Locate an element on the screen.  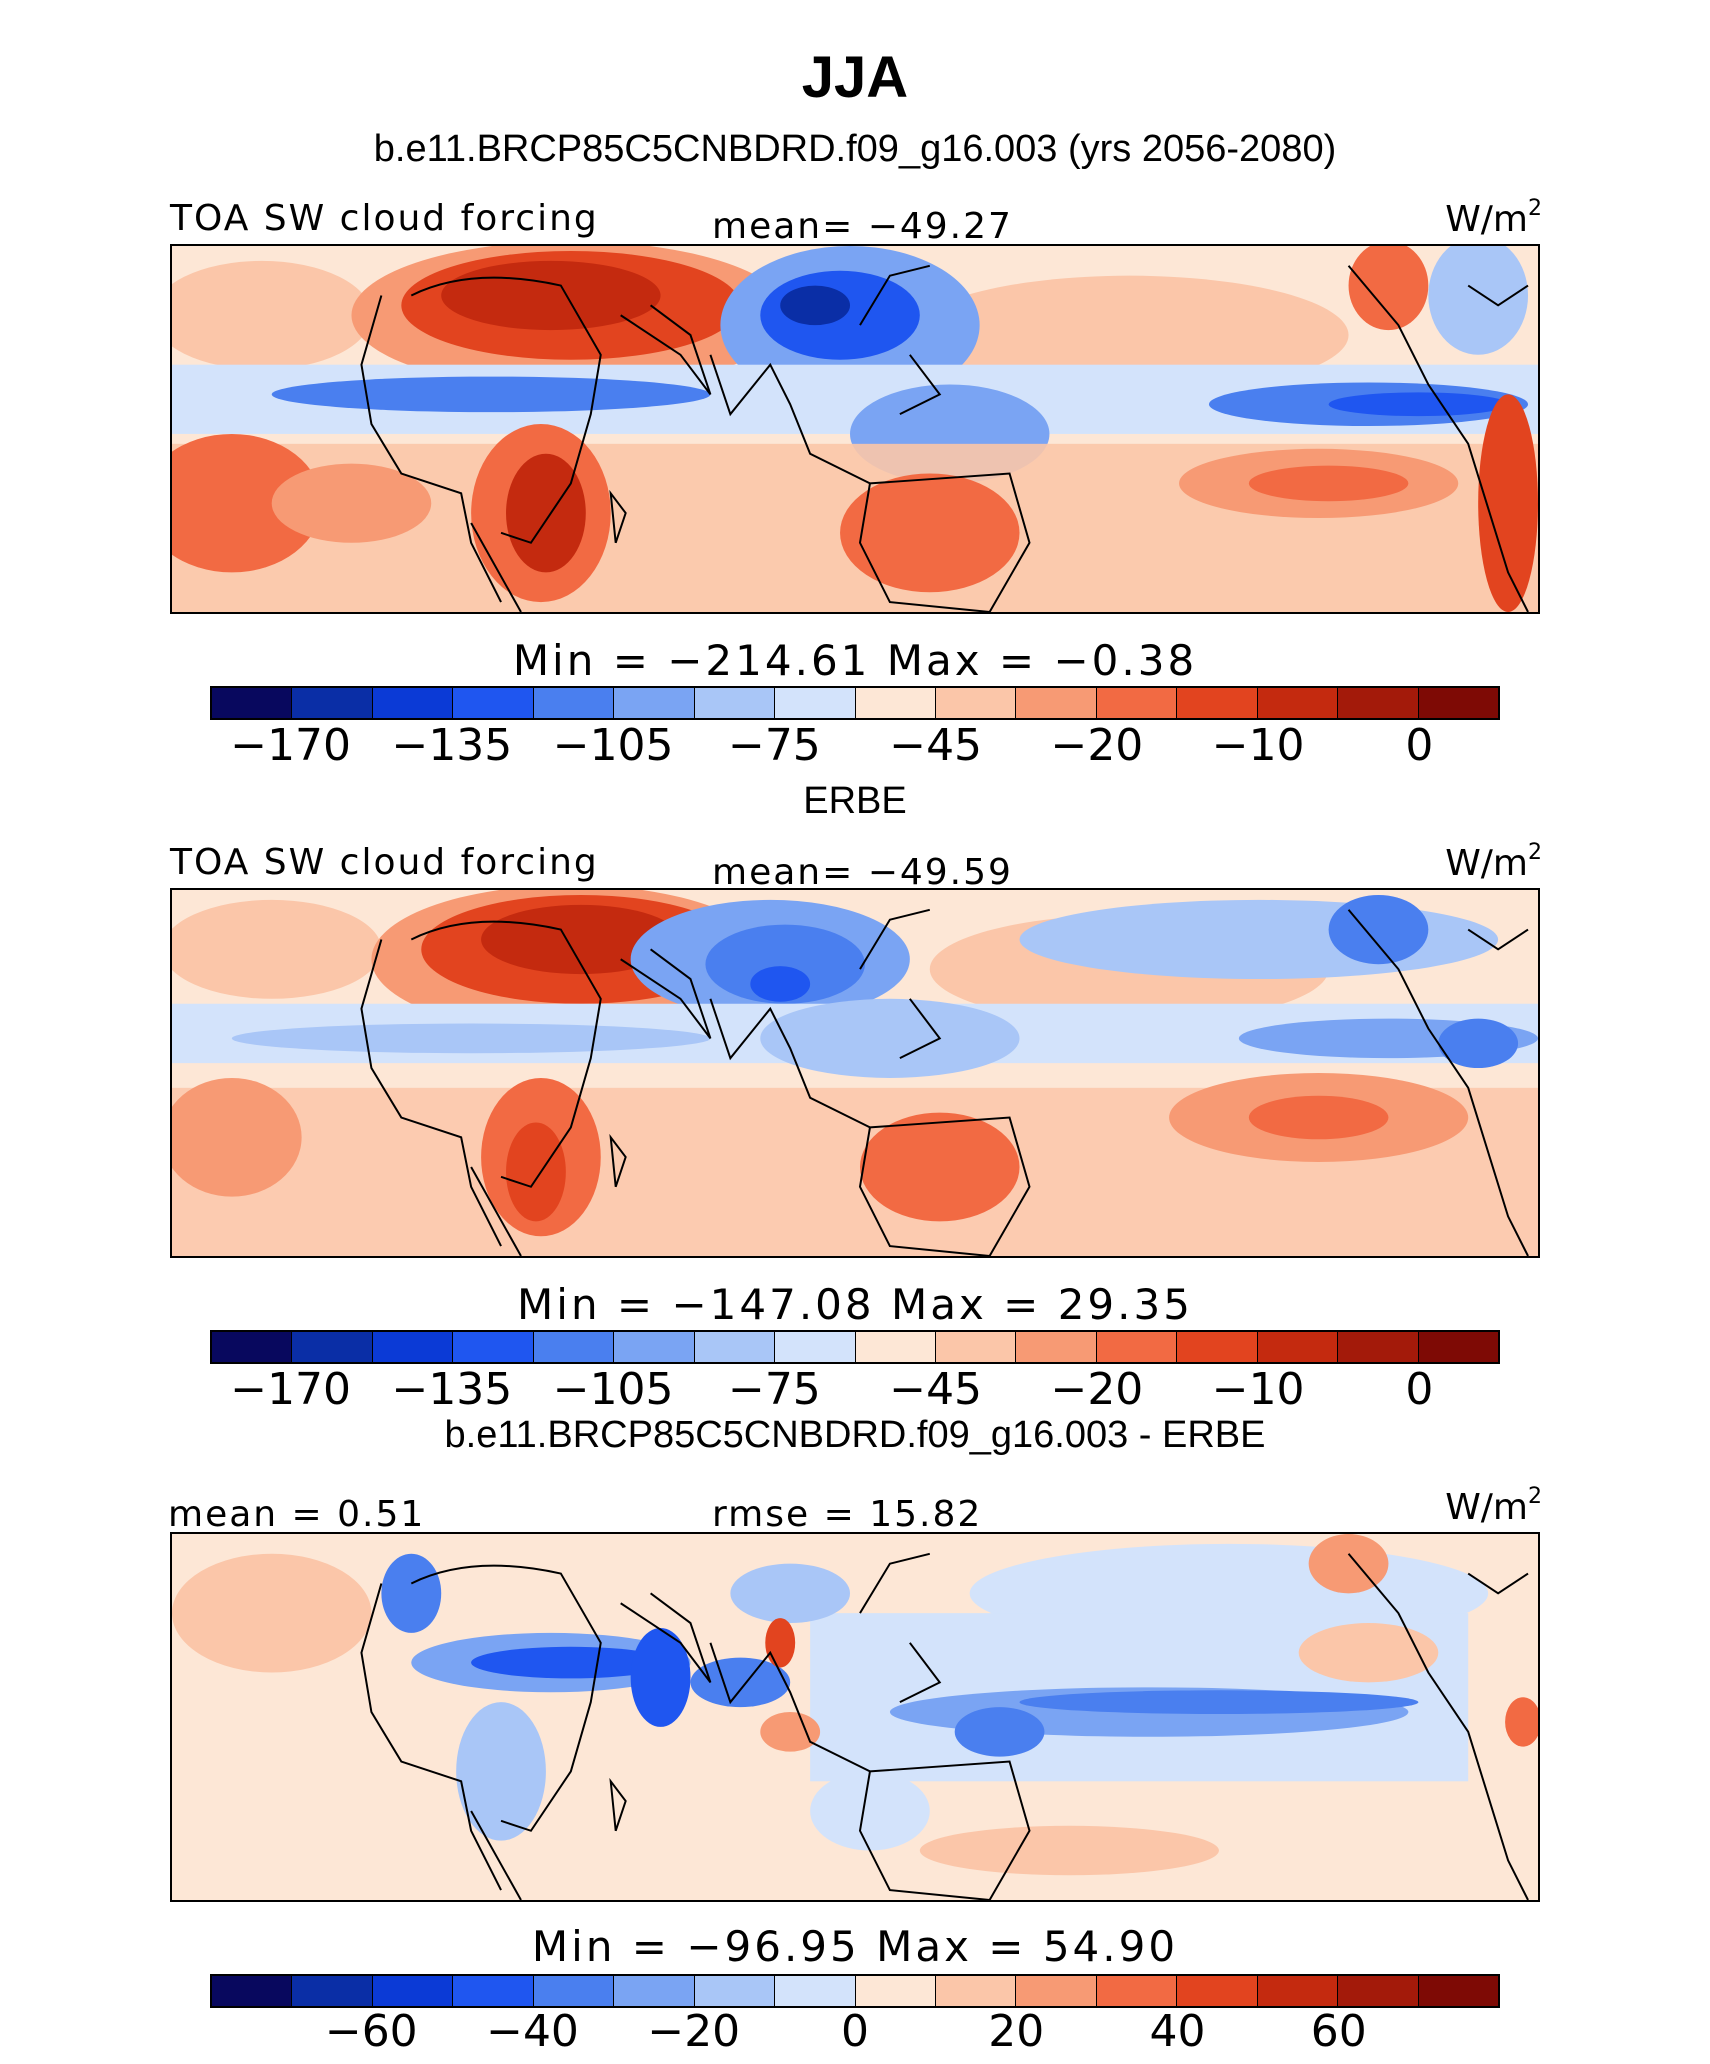
panel1-colorbar is located at coordinates (855, 703).